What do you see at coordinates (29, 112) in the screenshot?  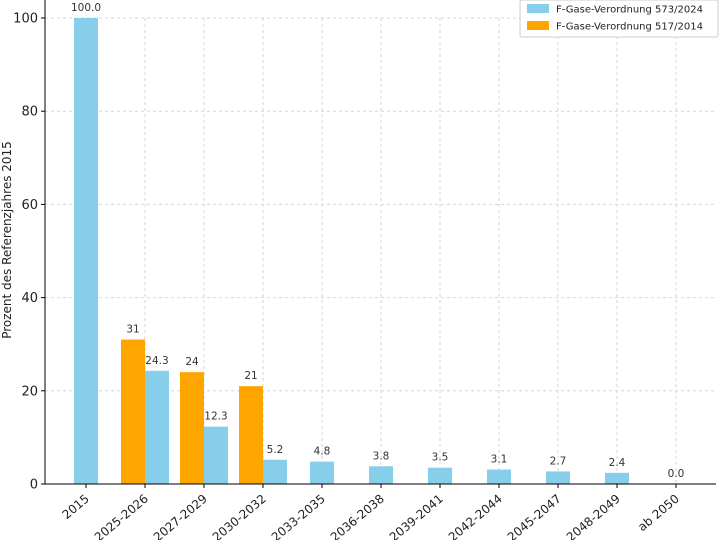 I see `y-tick-label-80: 80` at bounding box center [29, 112].